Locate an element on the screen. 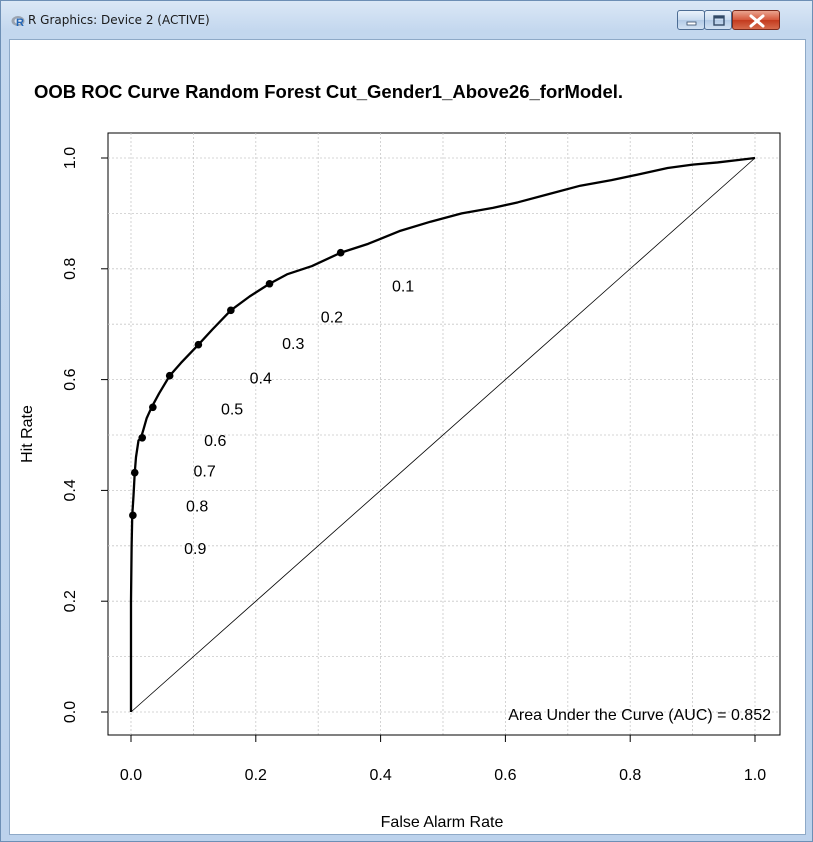 The image size is (813, 842). minimize-button is located at coordinates (691, 20).